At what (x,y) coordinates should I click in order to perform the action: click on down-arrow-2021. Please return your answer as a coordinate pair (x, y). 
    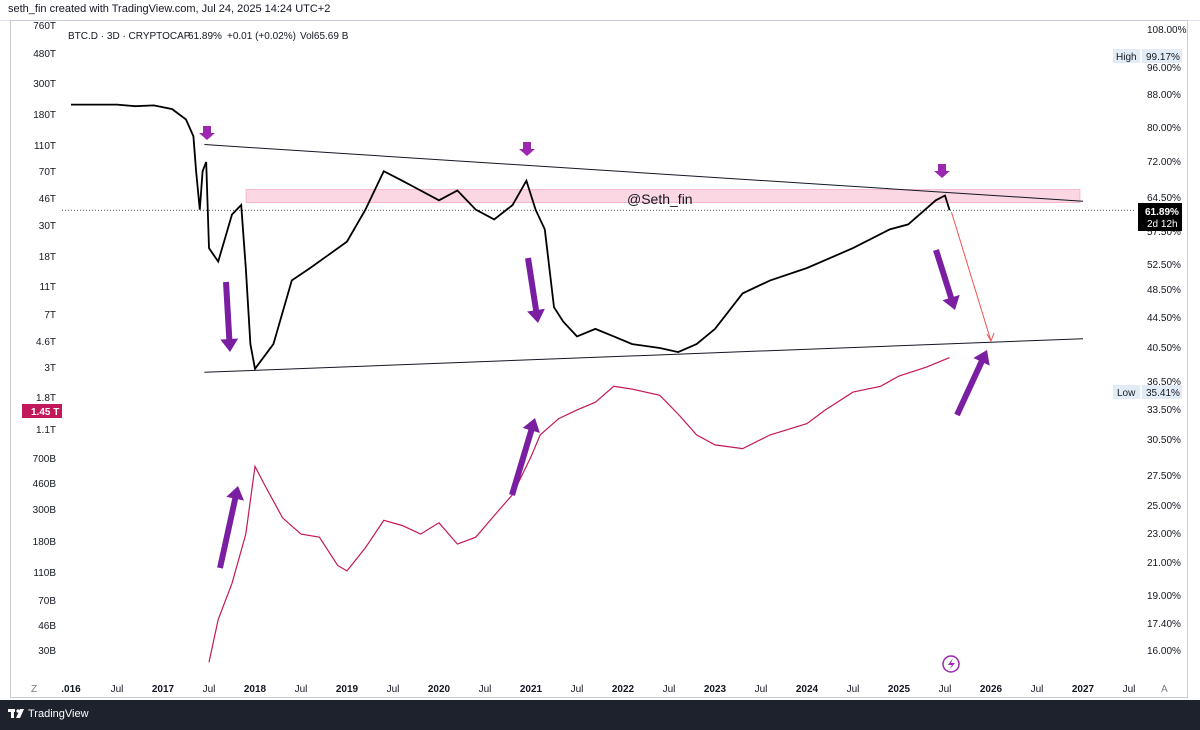
    Looking at the image, I should click on (535, 290).